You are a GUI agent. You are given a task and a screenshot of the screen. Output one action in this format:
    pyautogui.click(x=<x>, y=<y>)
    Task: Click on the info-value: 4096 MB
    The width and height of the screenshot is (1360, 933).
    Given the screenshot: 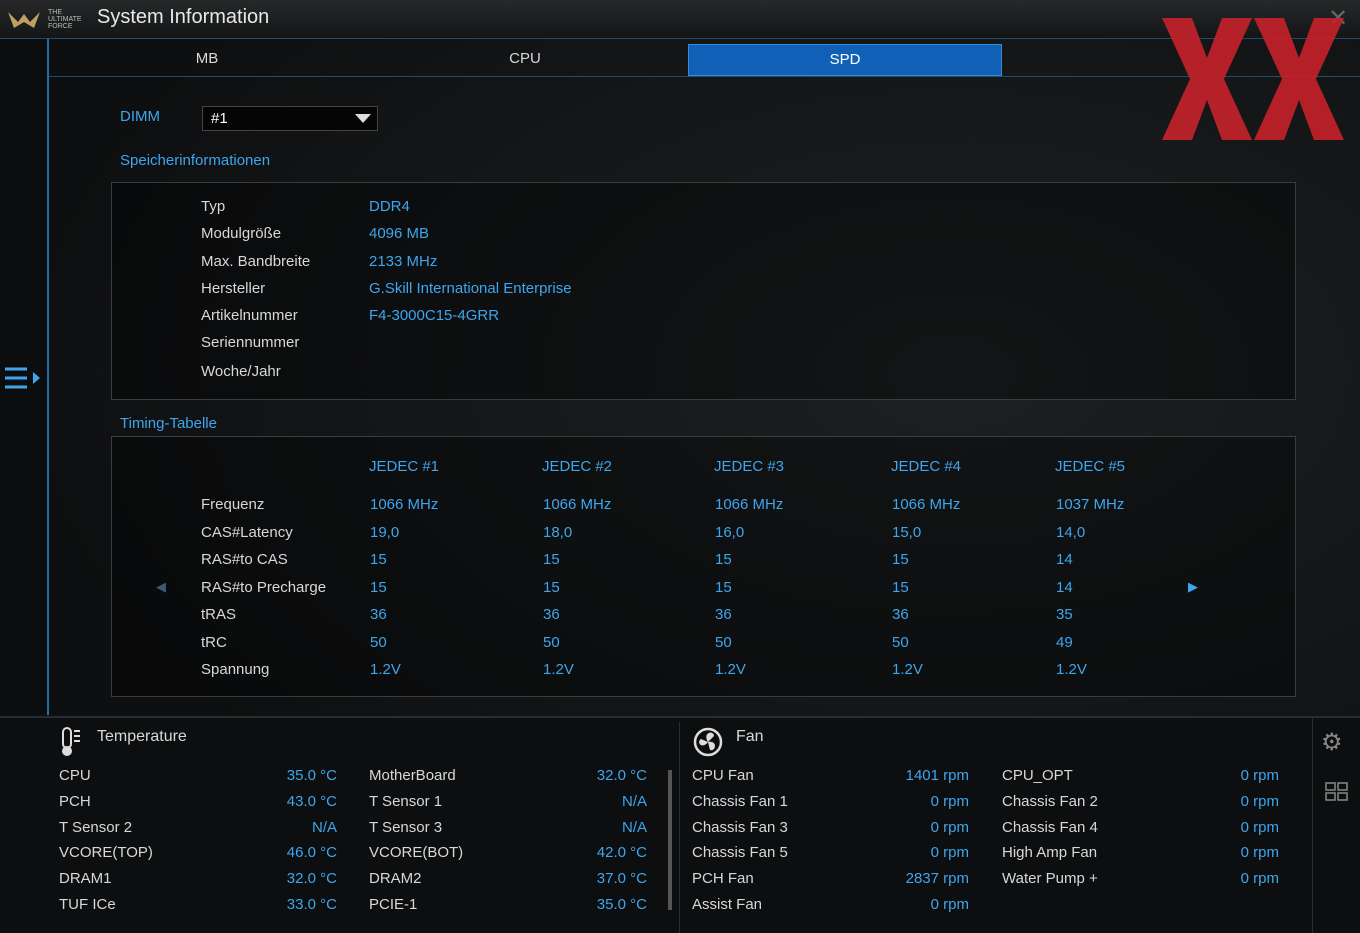 What is the action you would take?
    pyautogui.click(x=399, y=233)
    